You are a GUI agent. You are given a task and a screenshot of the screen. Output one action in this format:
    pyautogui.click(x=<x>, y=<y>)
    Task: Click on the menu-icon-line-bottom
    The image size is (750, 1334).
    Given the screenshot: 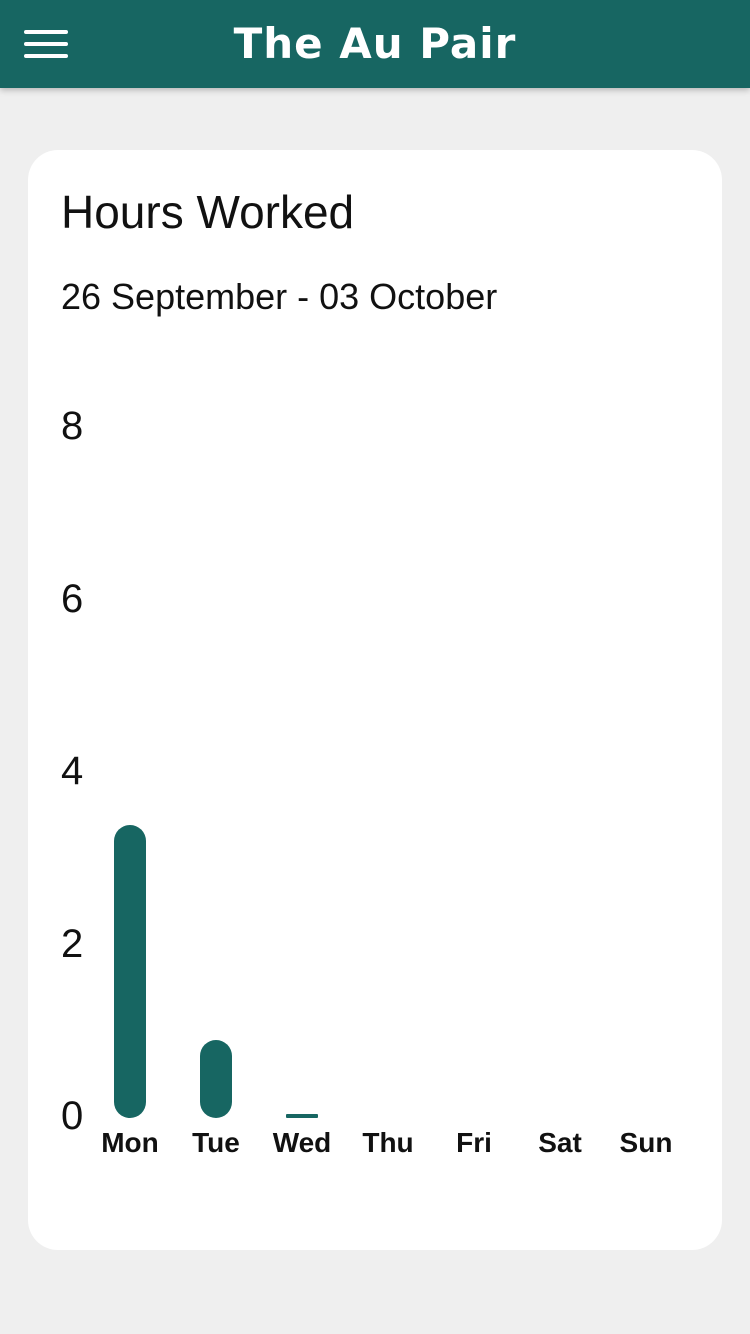 What is the action you would take?
    pyautogui.click(x=46, y=56)
    